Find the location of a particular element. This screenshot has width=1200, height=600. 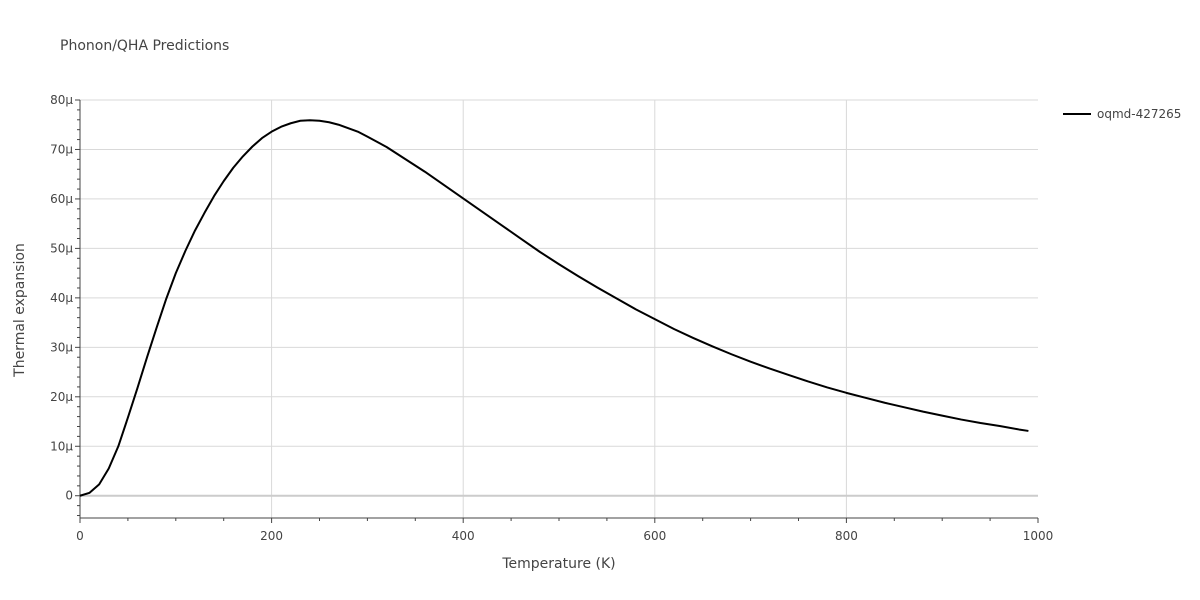

y-tick-label: 70μ is located at coordinates (61, 149).